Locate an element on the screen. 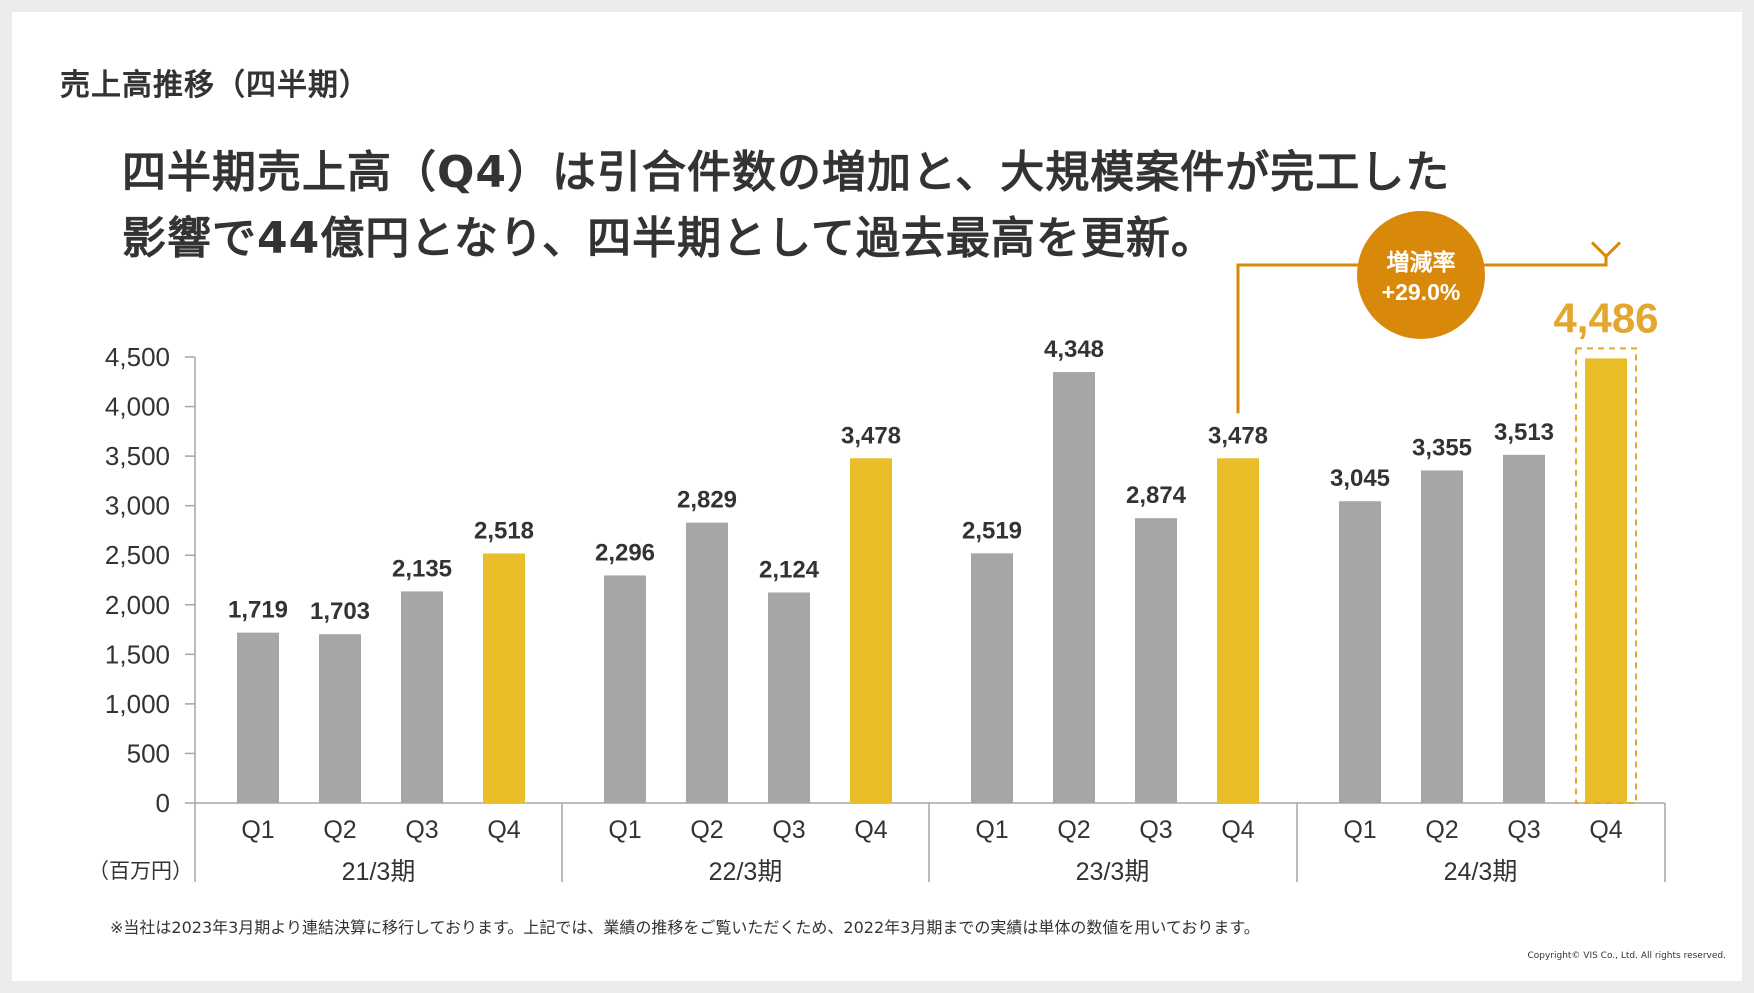 The width and height of the screenshot is (1754, 993). bar-value-label: 3,045 is located at coordinates (1360, 478).